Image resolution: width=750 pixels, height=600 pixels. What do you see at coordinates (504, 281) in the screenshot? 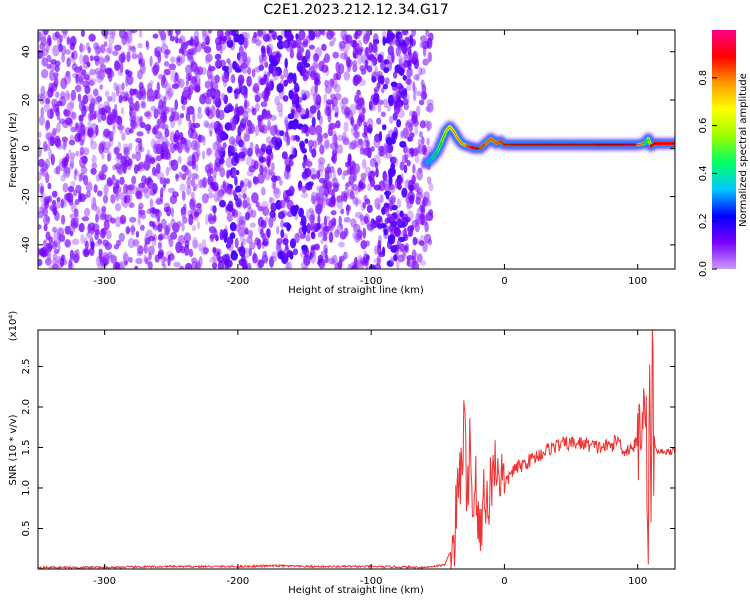
I see `x-tick-label: 0` at bounding box center [504, 281].